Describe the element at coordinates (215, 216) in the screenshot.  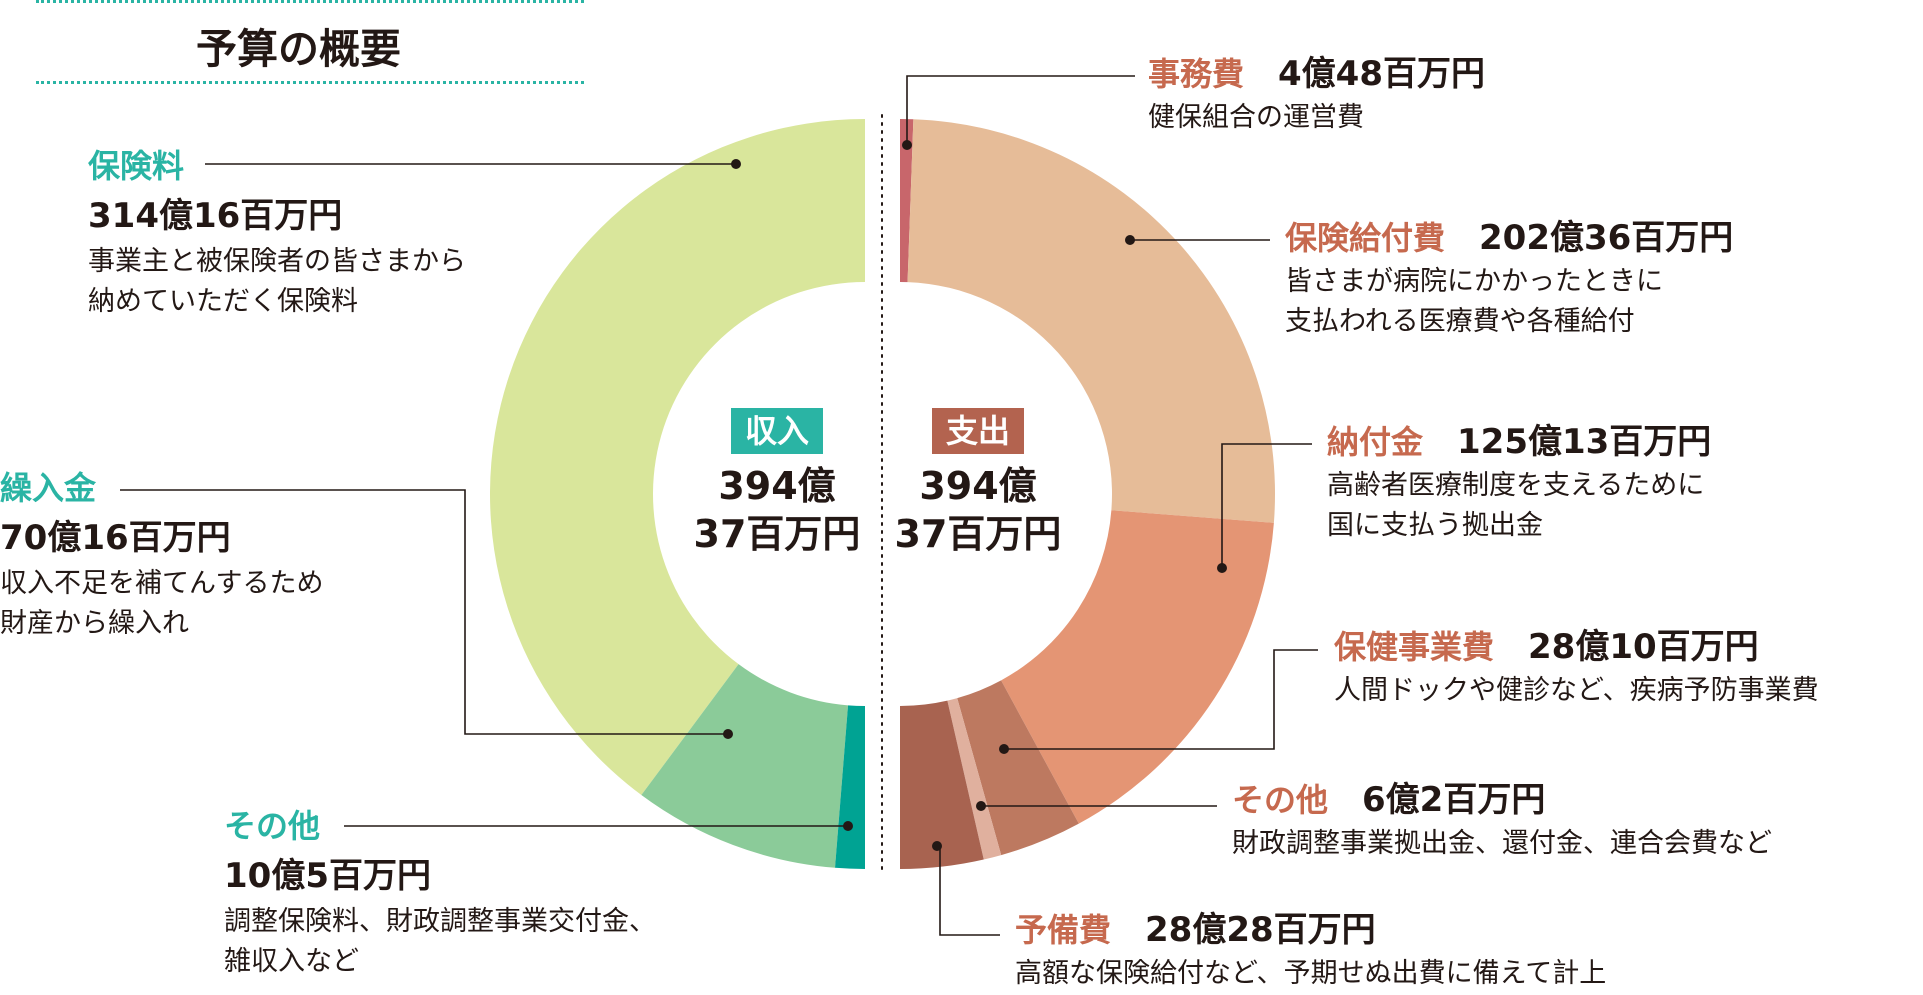
I see `income-amount: 314億16百万円` at that location.